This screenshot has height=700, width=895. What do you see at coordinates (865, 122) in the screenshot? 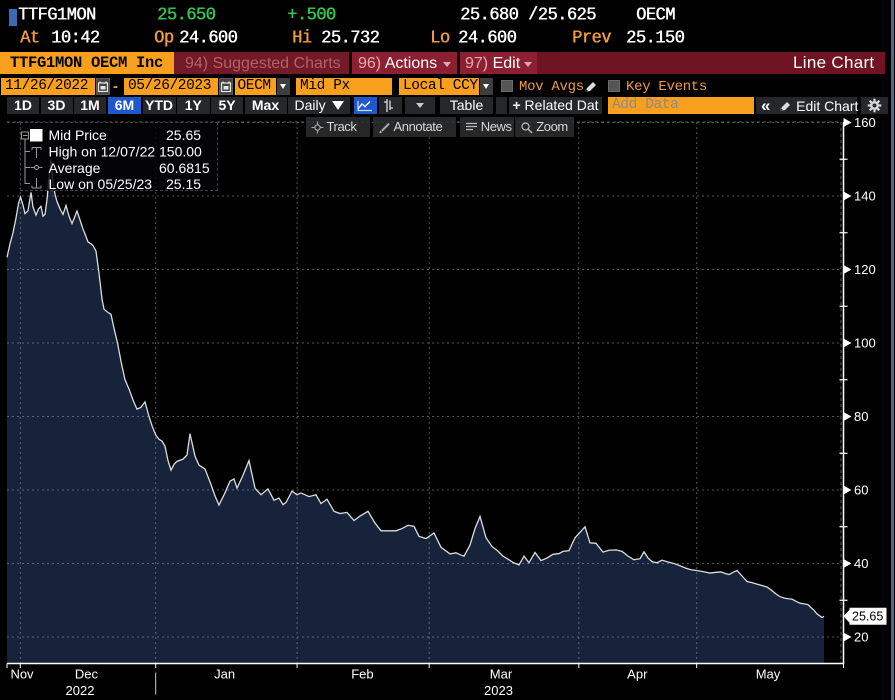
I see `svg-text: 160` at bounding box center [865, 122].